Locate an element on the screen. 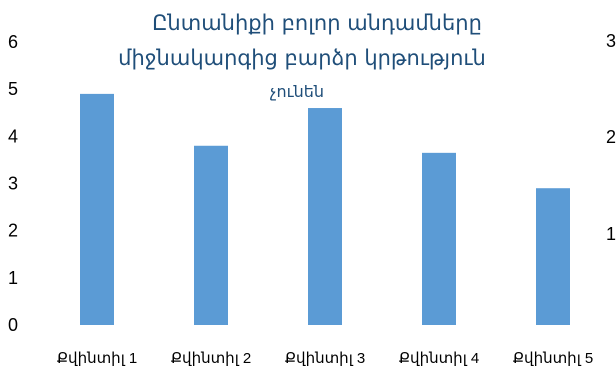 This screenshot has width=616, height=375. y-tick-label: 0 is located at coordinates (13, 325).